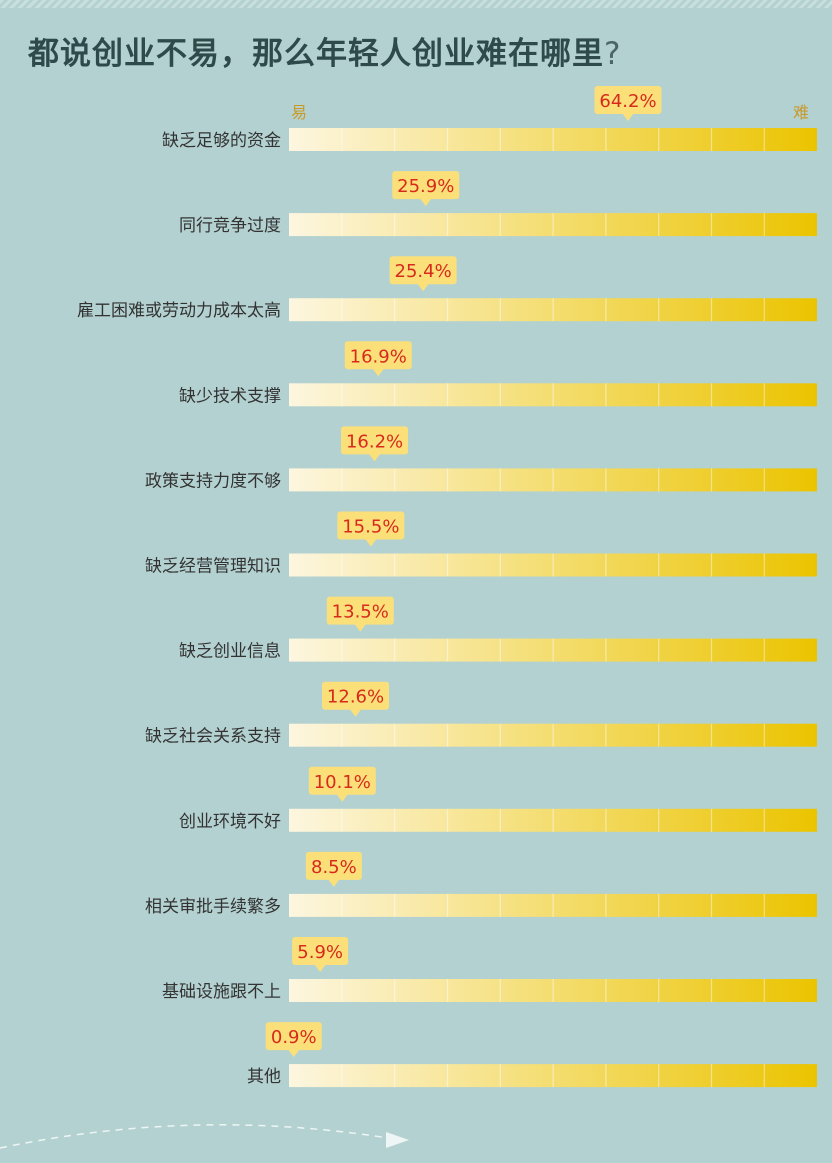 Image resolution: width=832 pixels, height=1163 pixels. I want to click on value-label: 12.6%, so click(355, 697).